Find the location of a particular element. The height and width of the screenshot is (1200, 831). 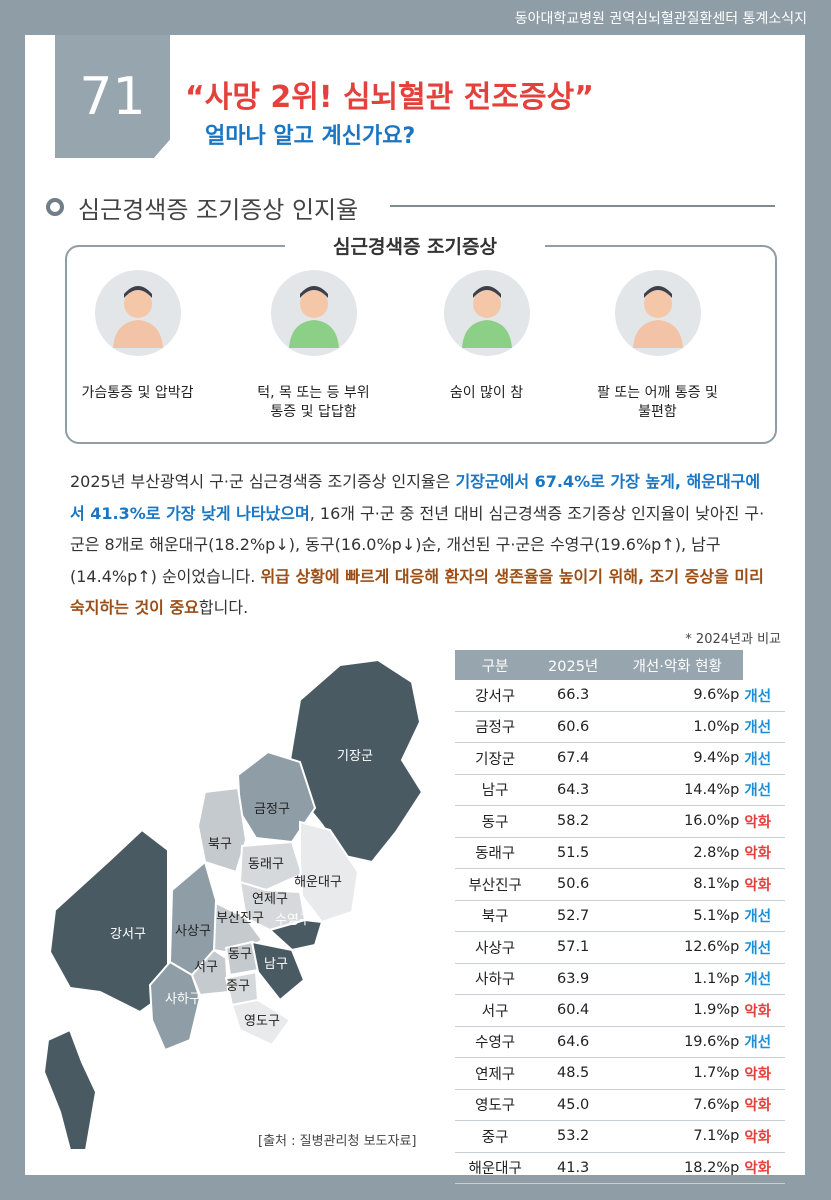

table-row: 북구 52.7 5.1%p 개선 is located at coordinates (620, 916).